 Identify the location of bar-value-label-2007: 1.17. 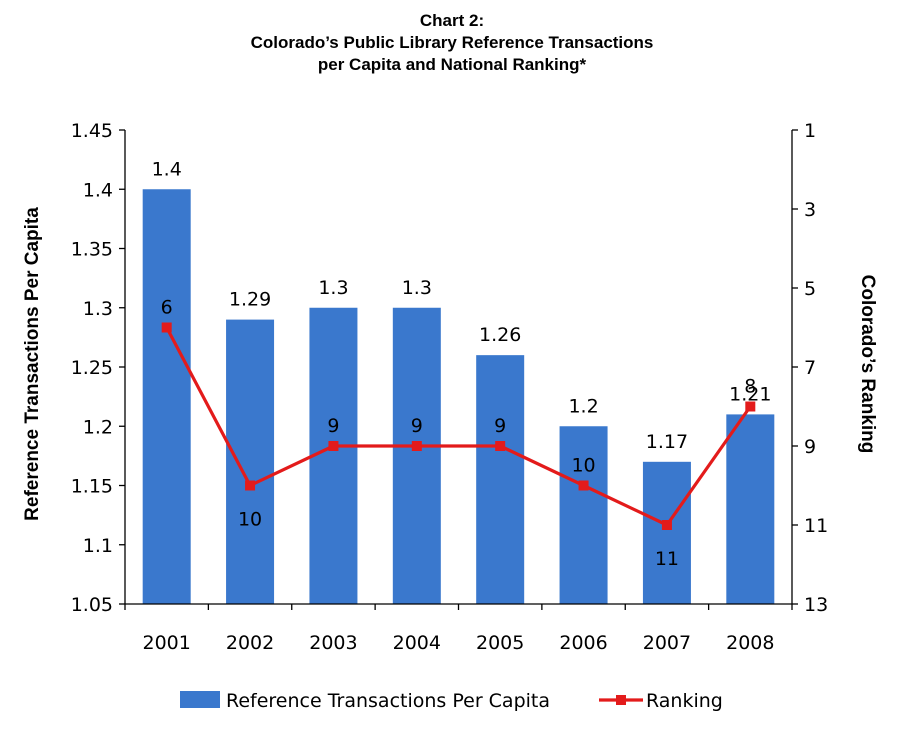
(667, 442).